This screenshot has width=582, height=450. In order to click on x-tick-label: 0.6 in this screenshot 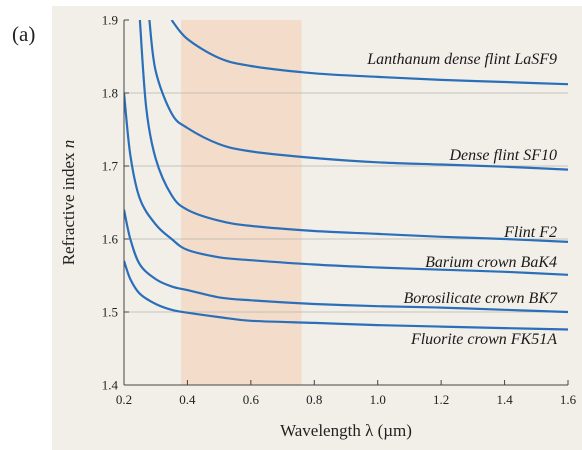, I will do `click(251, 399)`.